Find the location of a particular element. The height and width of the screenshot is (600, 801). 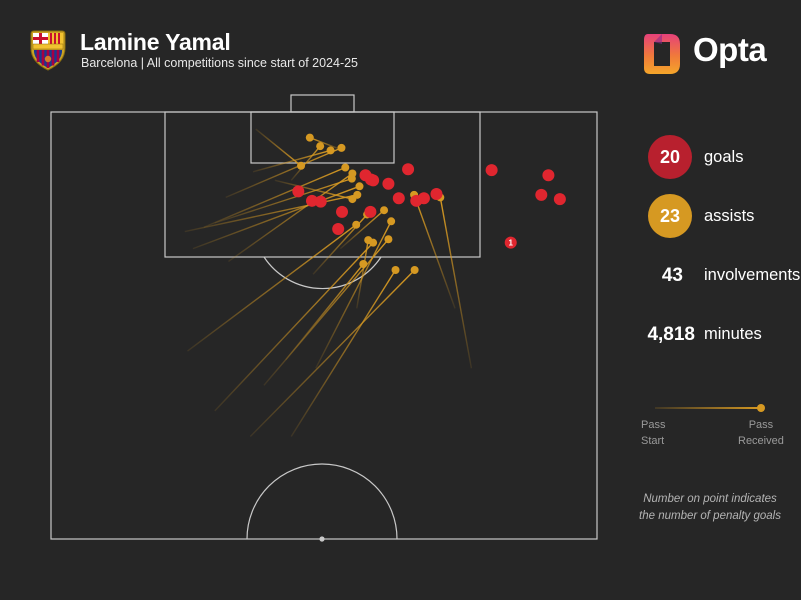

penalty-note-line2: the number of penalty goals is located at coordinates (710, 516).